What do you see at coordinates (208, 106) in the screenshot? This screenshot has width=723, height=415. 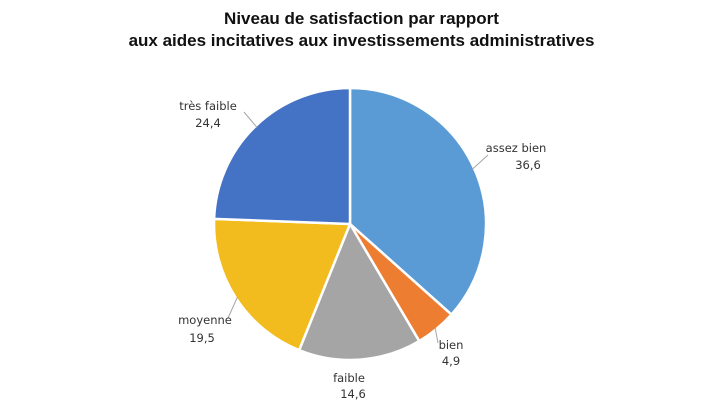 I see `slice-label-tres-faible: très faible` at bounding box center [208, 106].